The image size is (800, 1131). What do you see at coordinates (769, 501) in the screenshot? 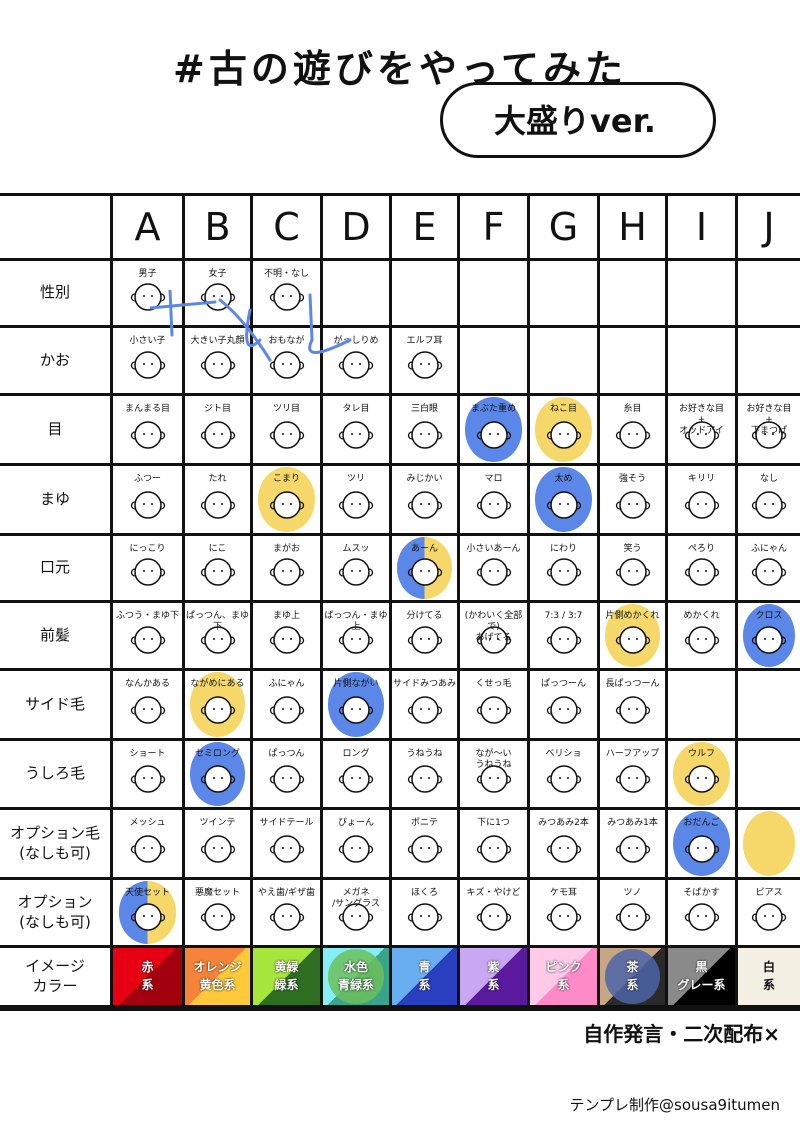
I see `option-cell: なし` at bounding box center [769, 501].